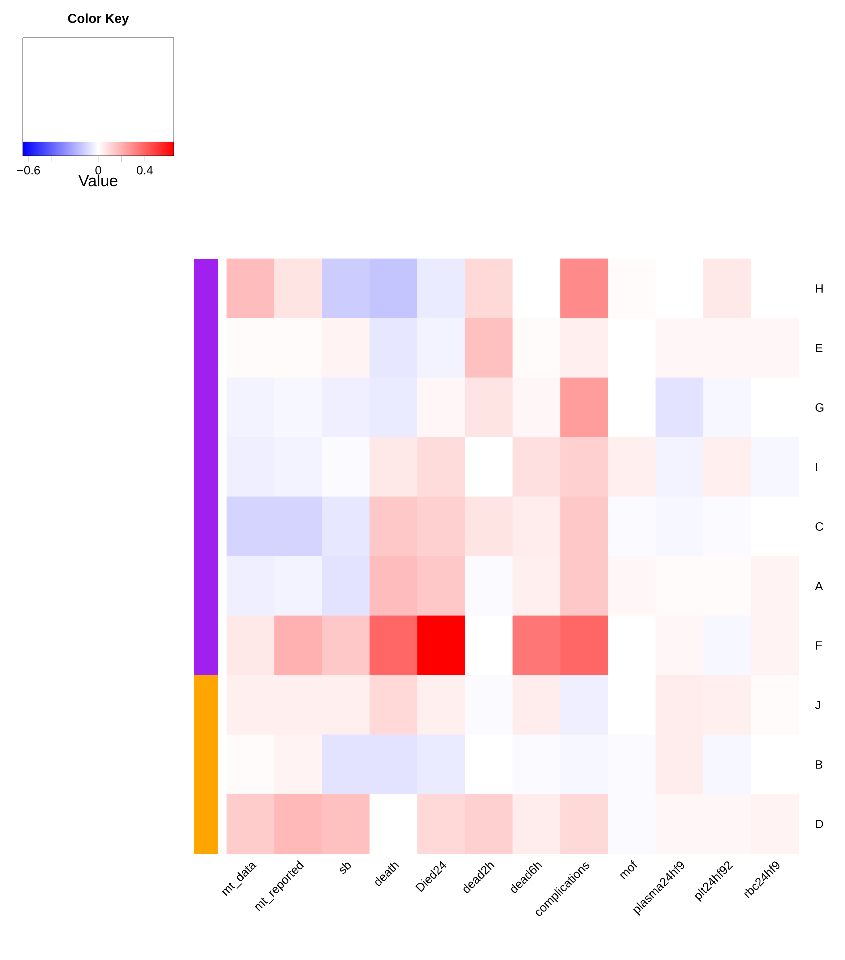 Image resolution: width=845 pixels, height=960 pixels. Describe the element at coordinates (820, 527) in the screenshot. I see `y-tick-label: C` at that location.